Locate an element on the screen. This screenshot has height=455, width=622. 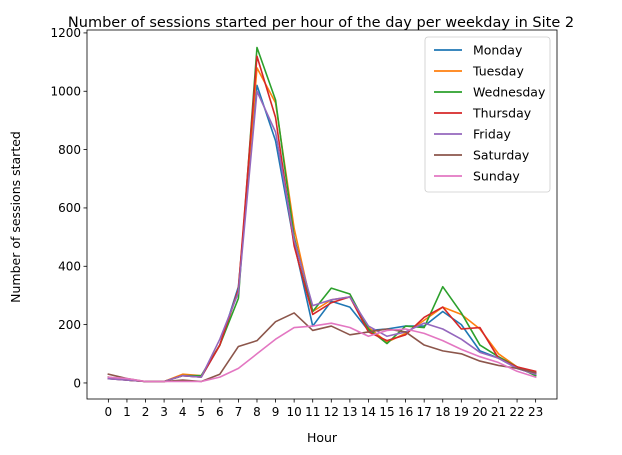
x-tick-label: 11 is located at coordinates (312, 412).